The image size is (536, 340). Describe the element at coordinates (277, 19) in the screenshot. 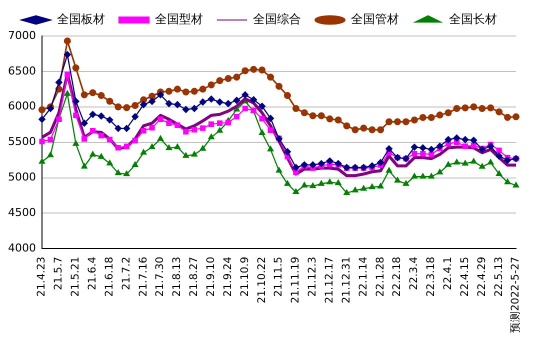

I see `legend-label: 全国综合` at that location.